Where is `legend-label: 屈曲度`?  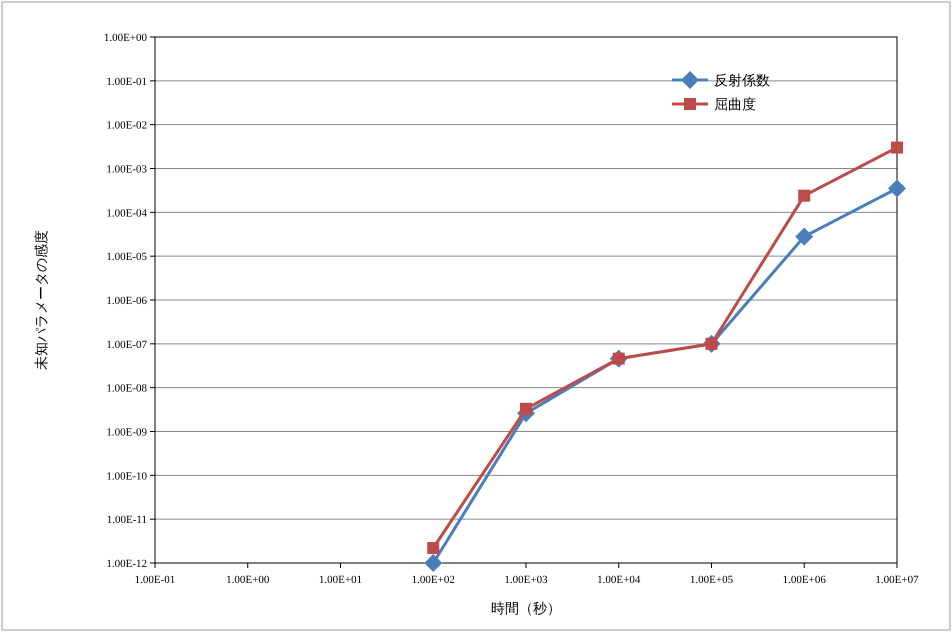 legend-label: 屈曲度 is located at coordinates (735, 105).